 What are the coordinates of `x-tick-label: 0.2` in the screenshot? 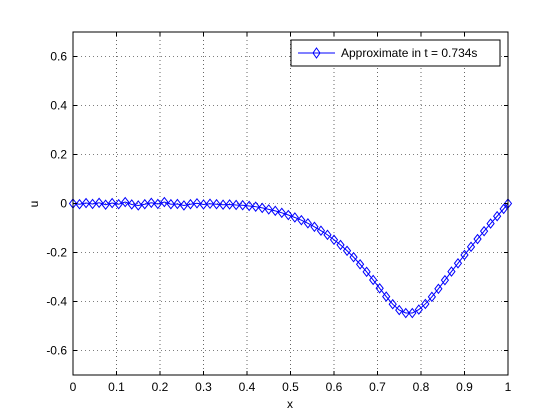 It's located at (160, 387).